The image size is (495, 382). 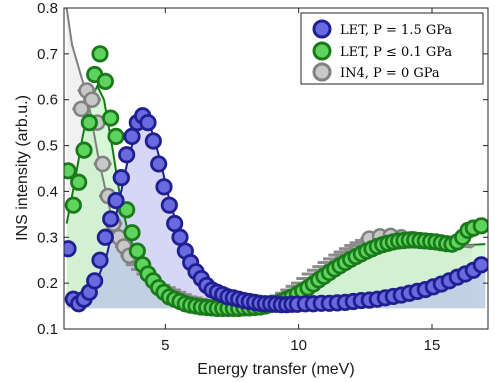 I want to click on x-tick-label: 10, so click(x=298, y=345).